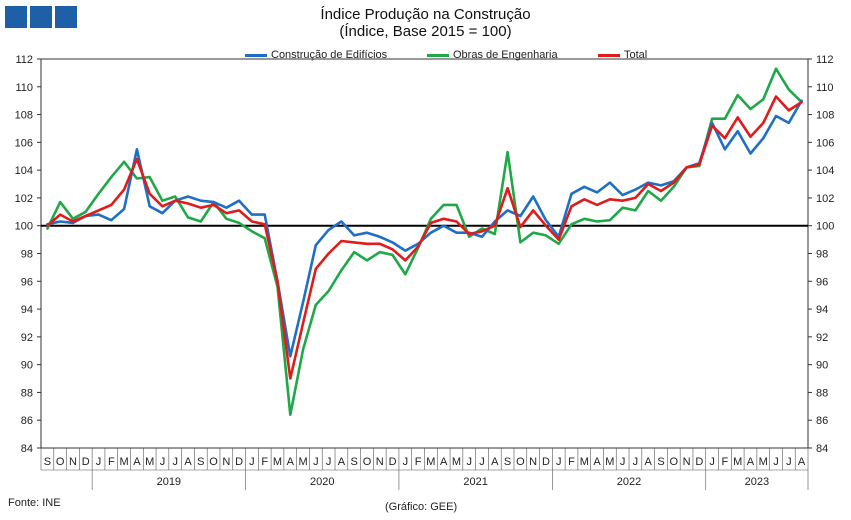  Describe the element at coordinates (629, 482) in the screenshot. I see `year-label-2022: 2022` at that location.